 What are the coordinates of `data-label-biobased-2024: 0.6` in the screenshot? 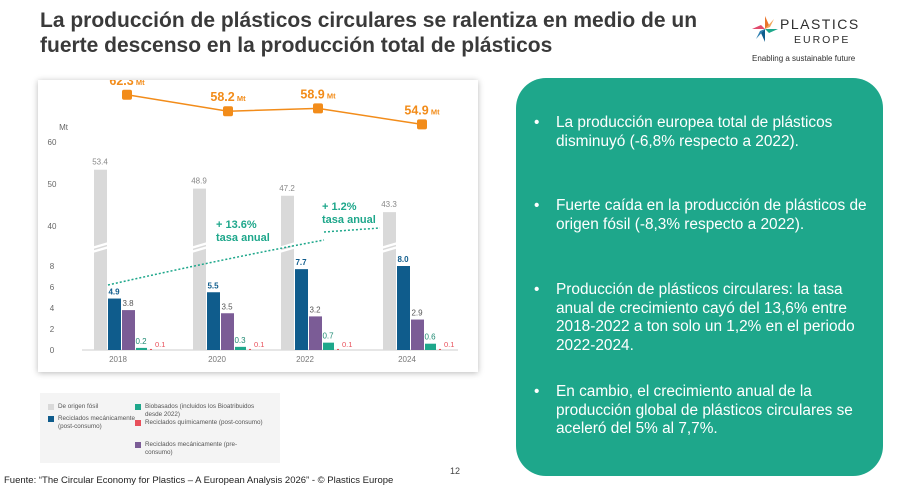 It's located at (430, 337).